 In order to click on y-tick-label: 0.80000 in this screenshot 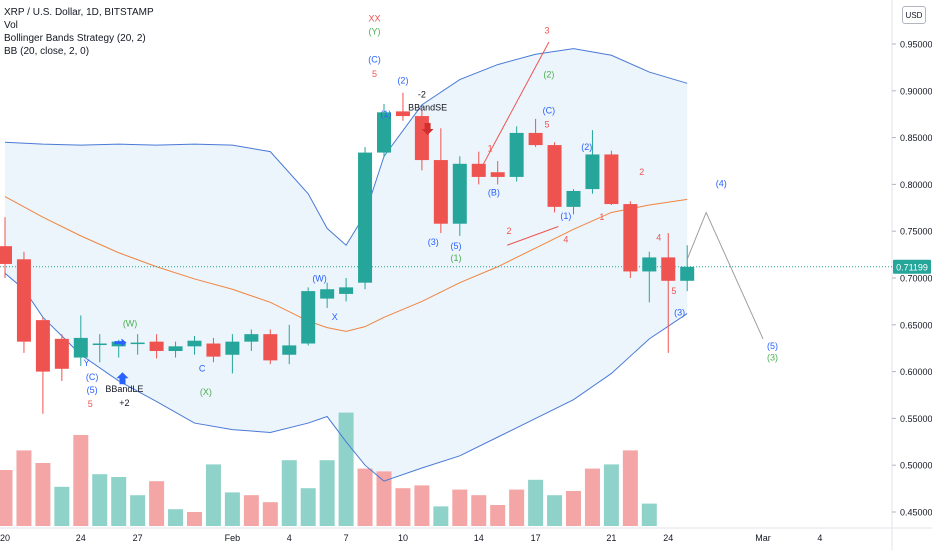, I will do `click(916, 185)`.